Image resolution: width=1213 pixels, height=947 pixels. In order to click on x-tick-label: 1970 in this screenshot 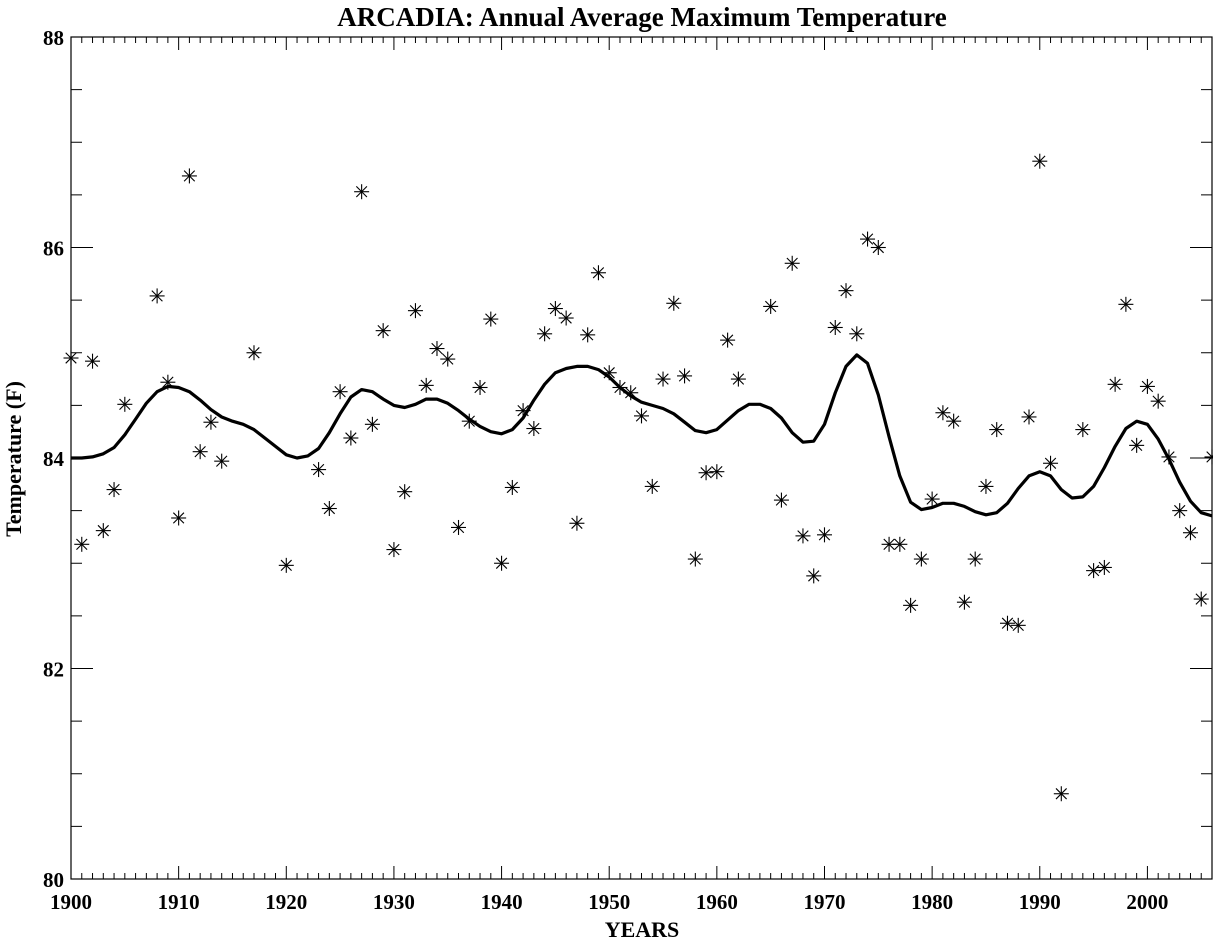, I will do `click(824, 902)`.